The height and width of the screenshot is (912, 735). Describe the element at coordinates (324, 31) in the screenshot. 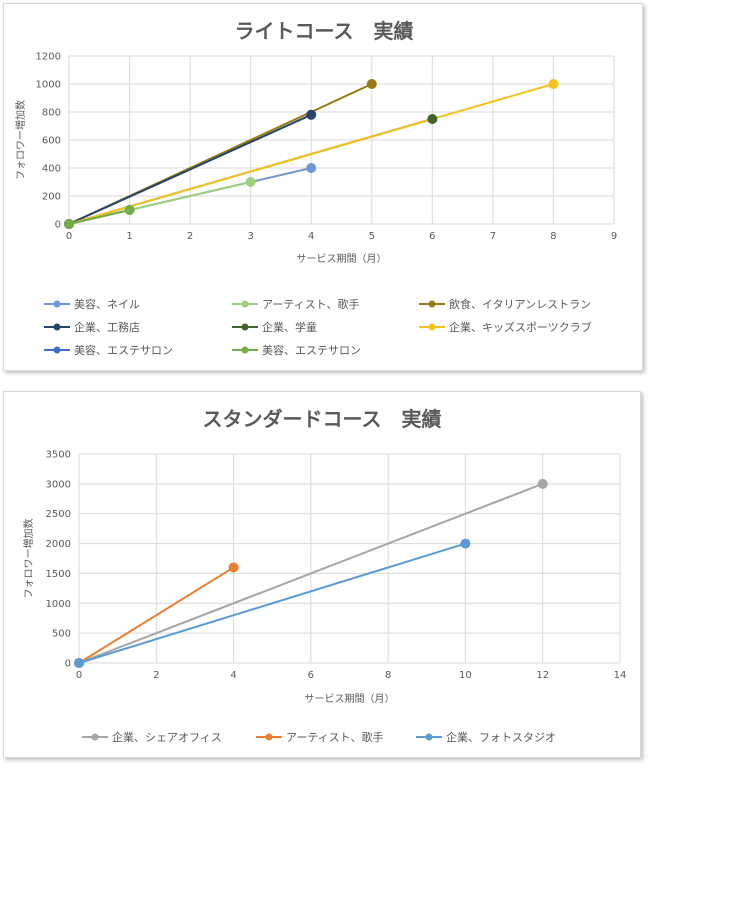

I see `chart-title: ライトコース 実績` at that location.